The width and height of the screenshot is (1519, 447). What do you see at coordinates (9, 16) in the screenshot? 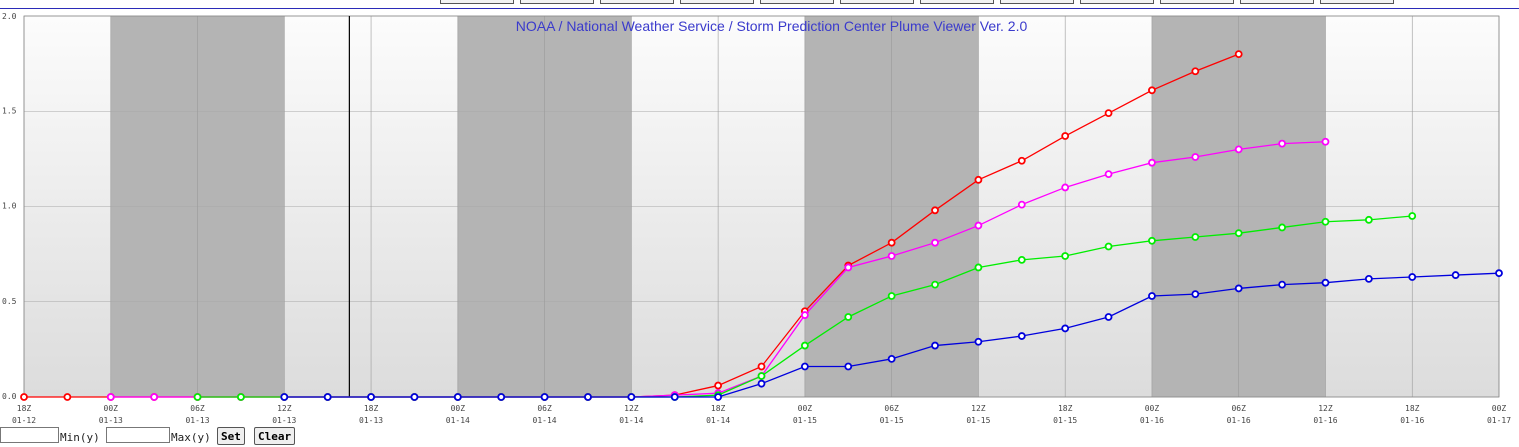
I see `y-tick-label: 2.0` at bounding box center [9, 16].